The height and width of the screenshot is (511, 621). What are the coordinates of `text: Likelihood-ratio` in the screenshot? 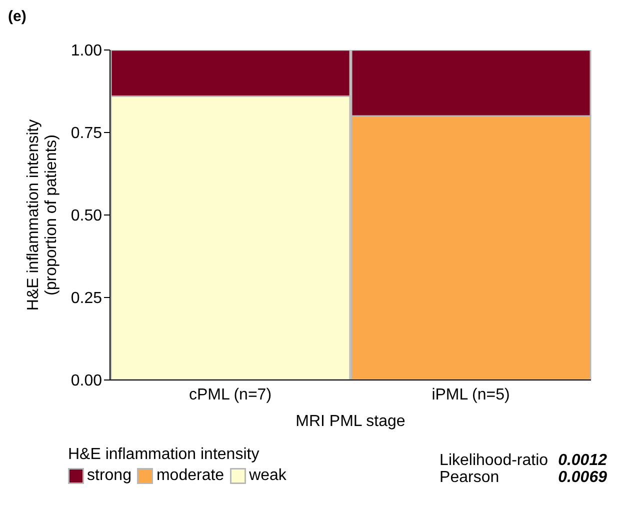 It's located at (494, 460).